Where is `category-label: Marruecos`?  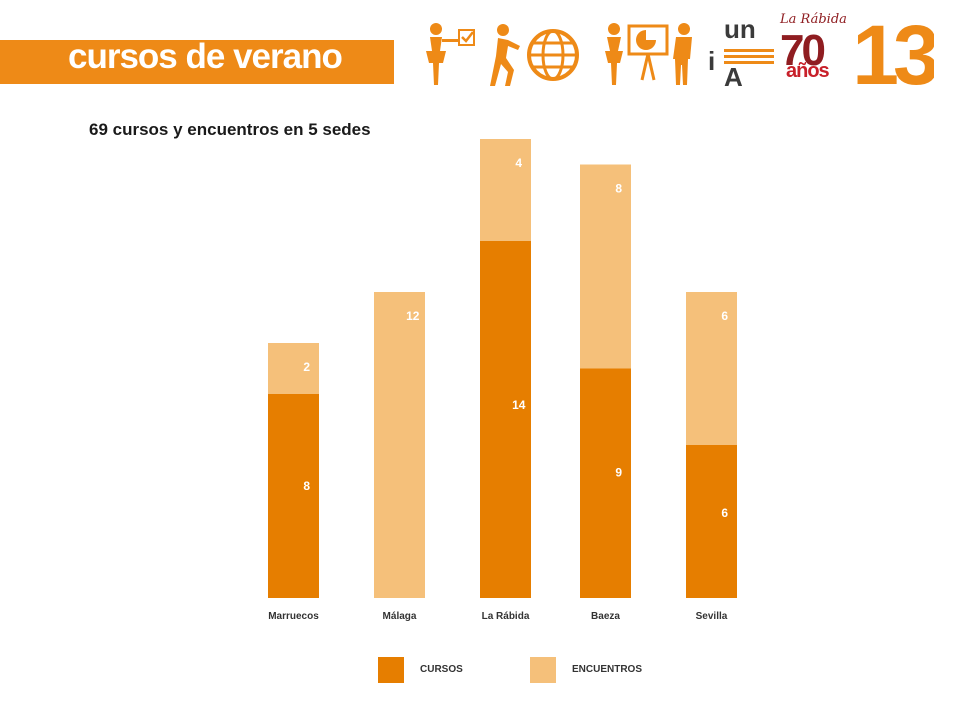
category-label: Marruecos is located at coordinates (293, 616).